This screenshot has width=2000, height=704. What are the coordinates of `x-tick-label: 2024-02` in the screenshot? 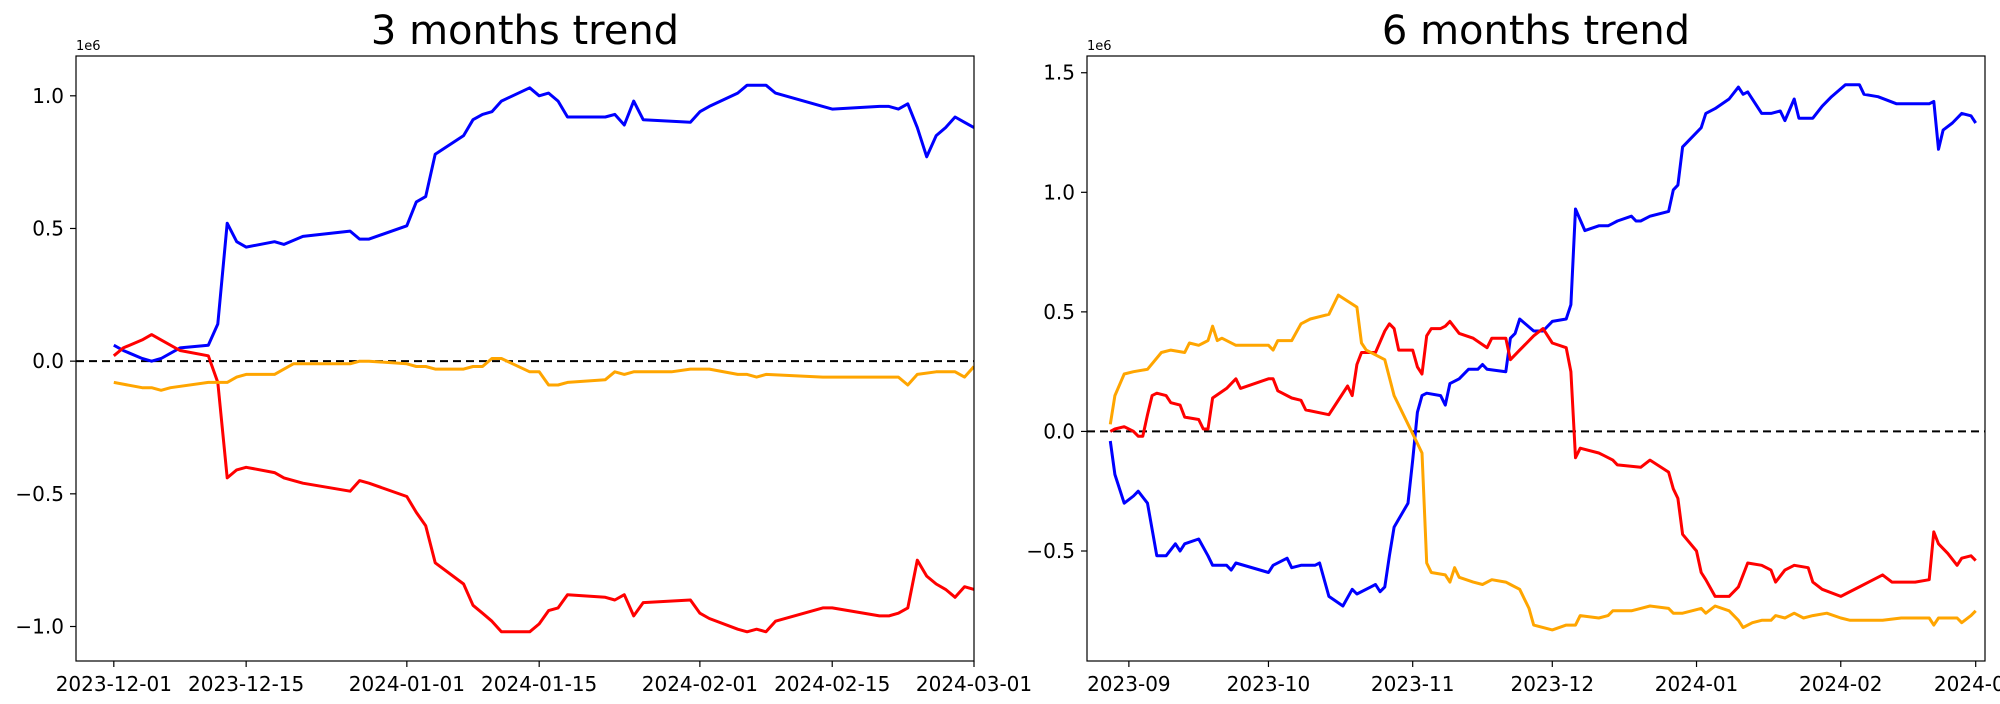 It's located at (1841, 684).